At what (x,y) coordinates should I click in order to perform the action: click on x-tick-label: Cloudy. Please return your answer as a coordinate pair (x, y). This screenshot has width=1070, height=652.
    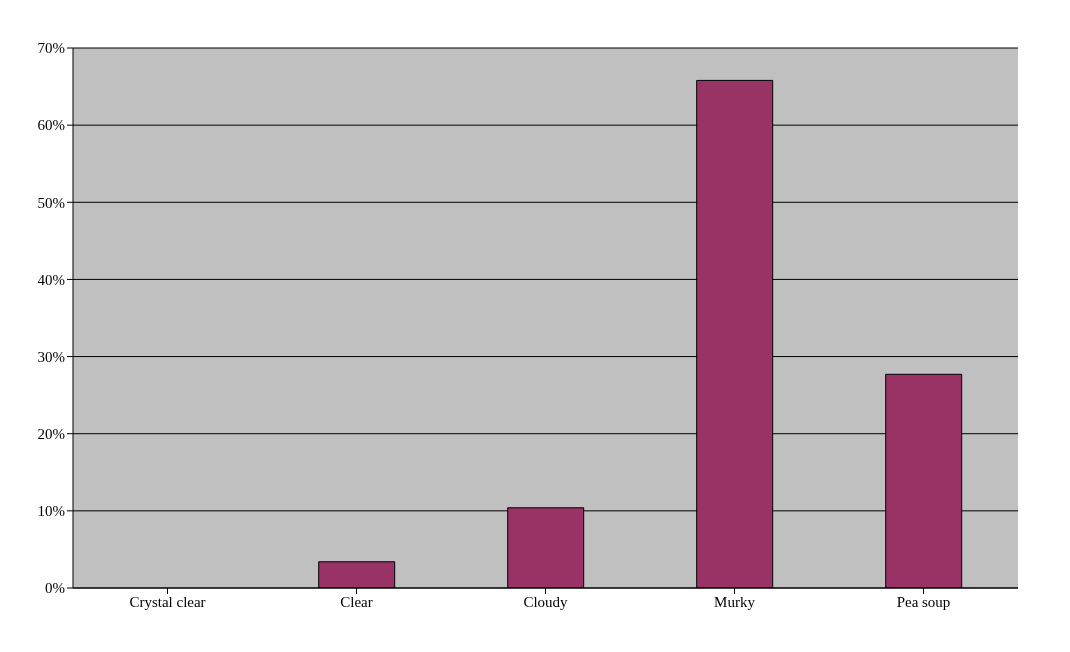
    Looking at the image, I should click on (546, 601).